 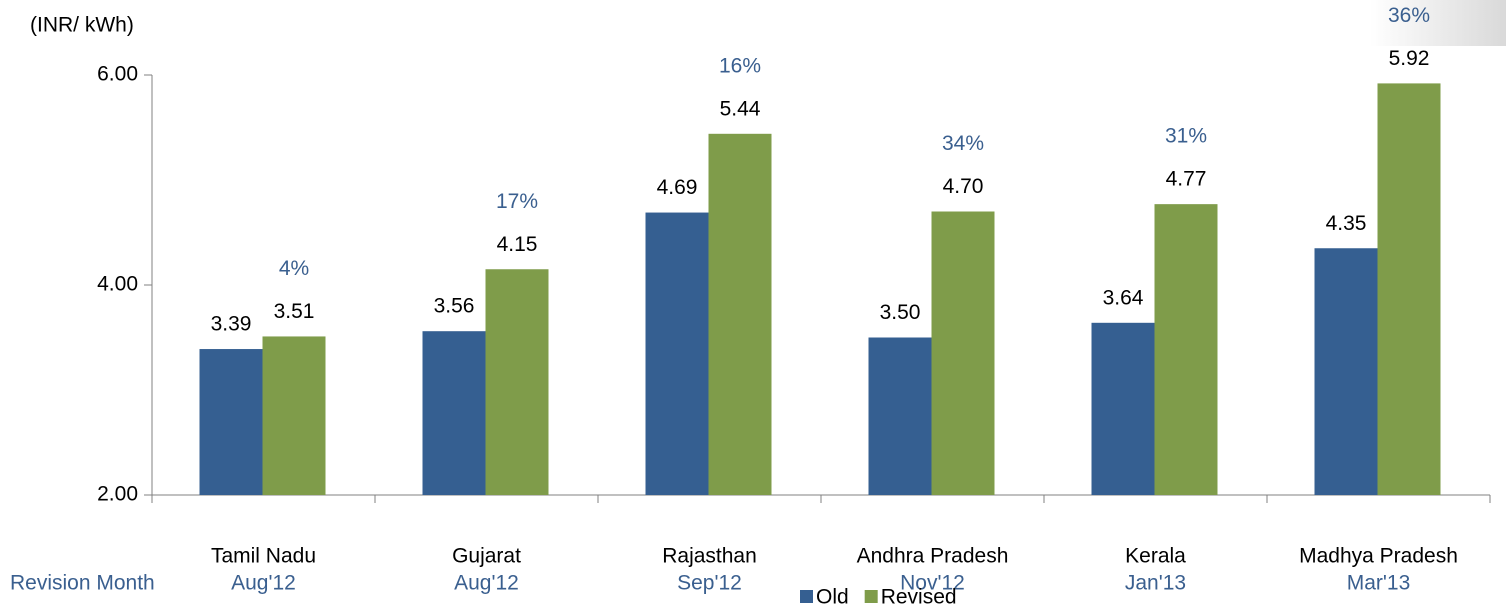 What do you see at coordinates (963, 186) in the screenshot?
I see `value-label: 4.70` at bounding box center [963, 186].